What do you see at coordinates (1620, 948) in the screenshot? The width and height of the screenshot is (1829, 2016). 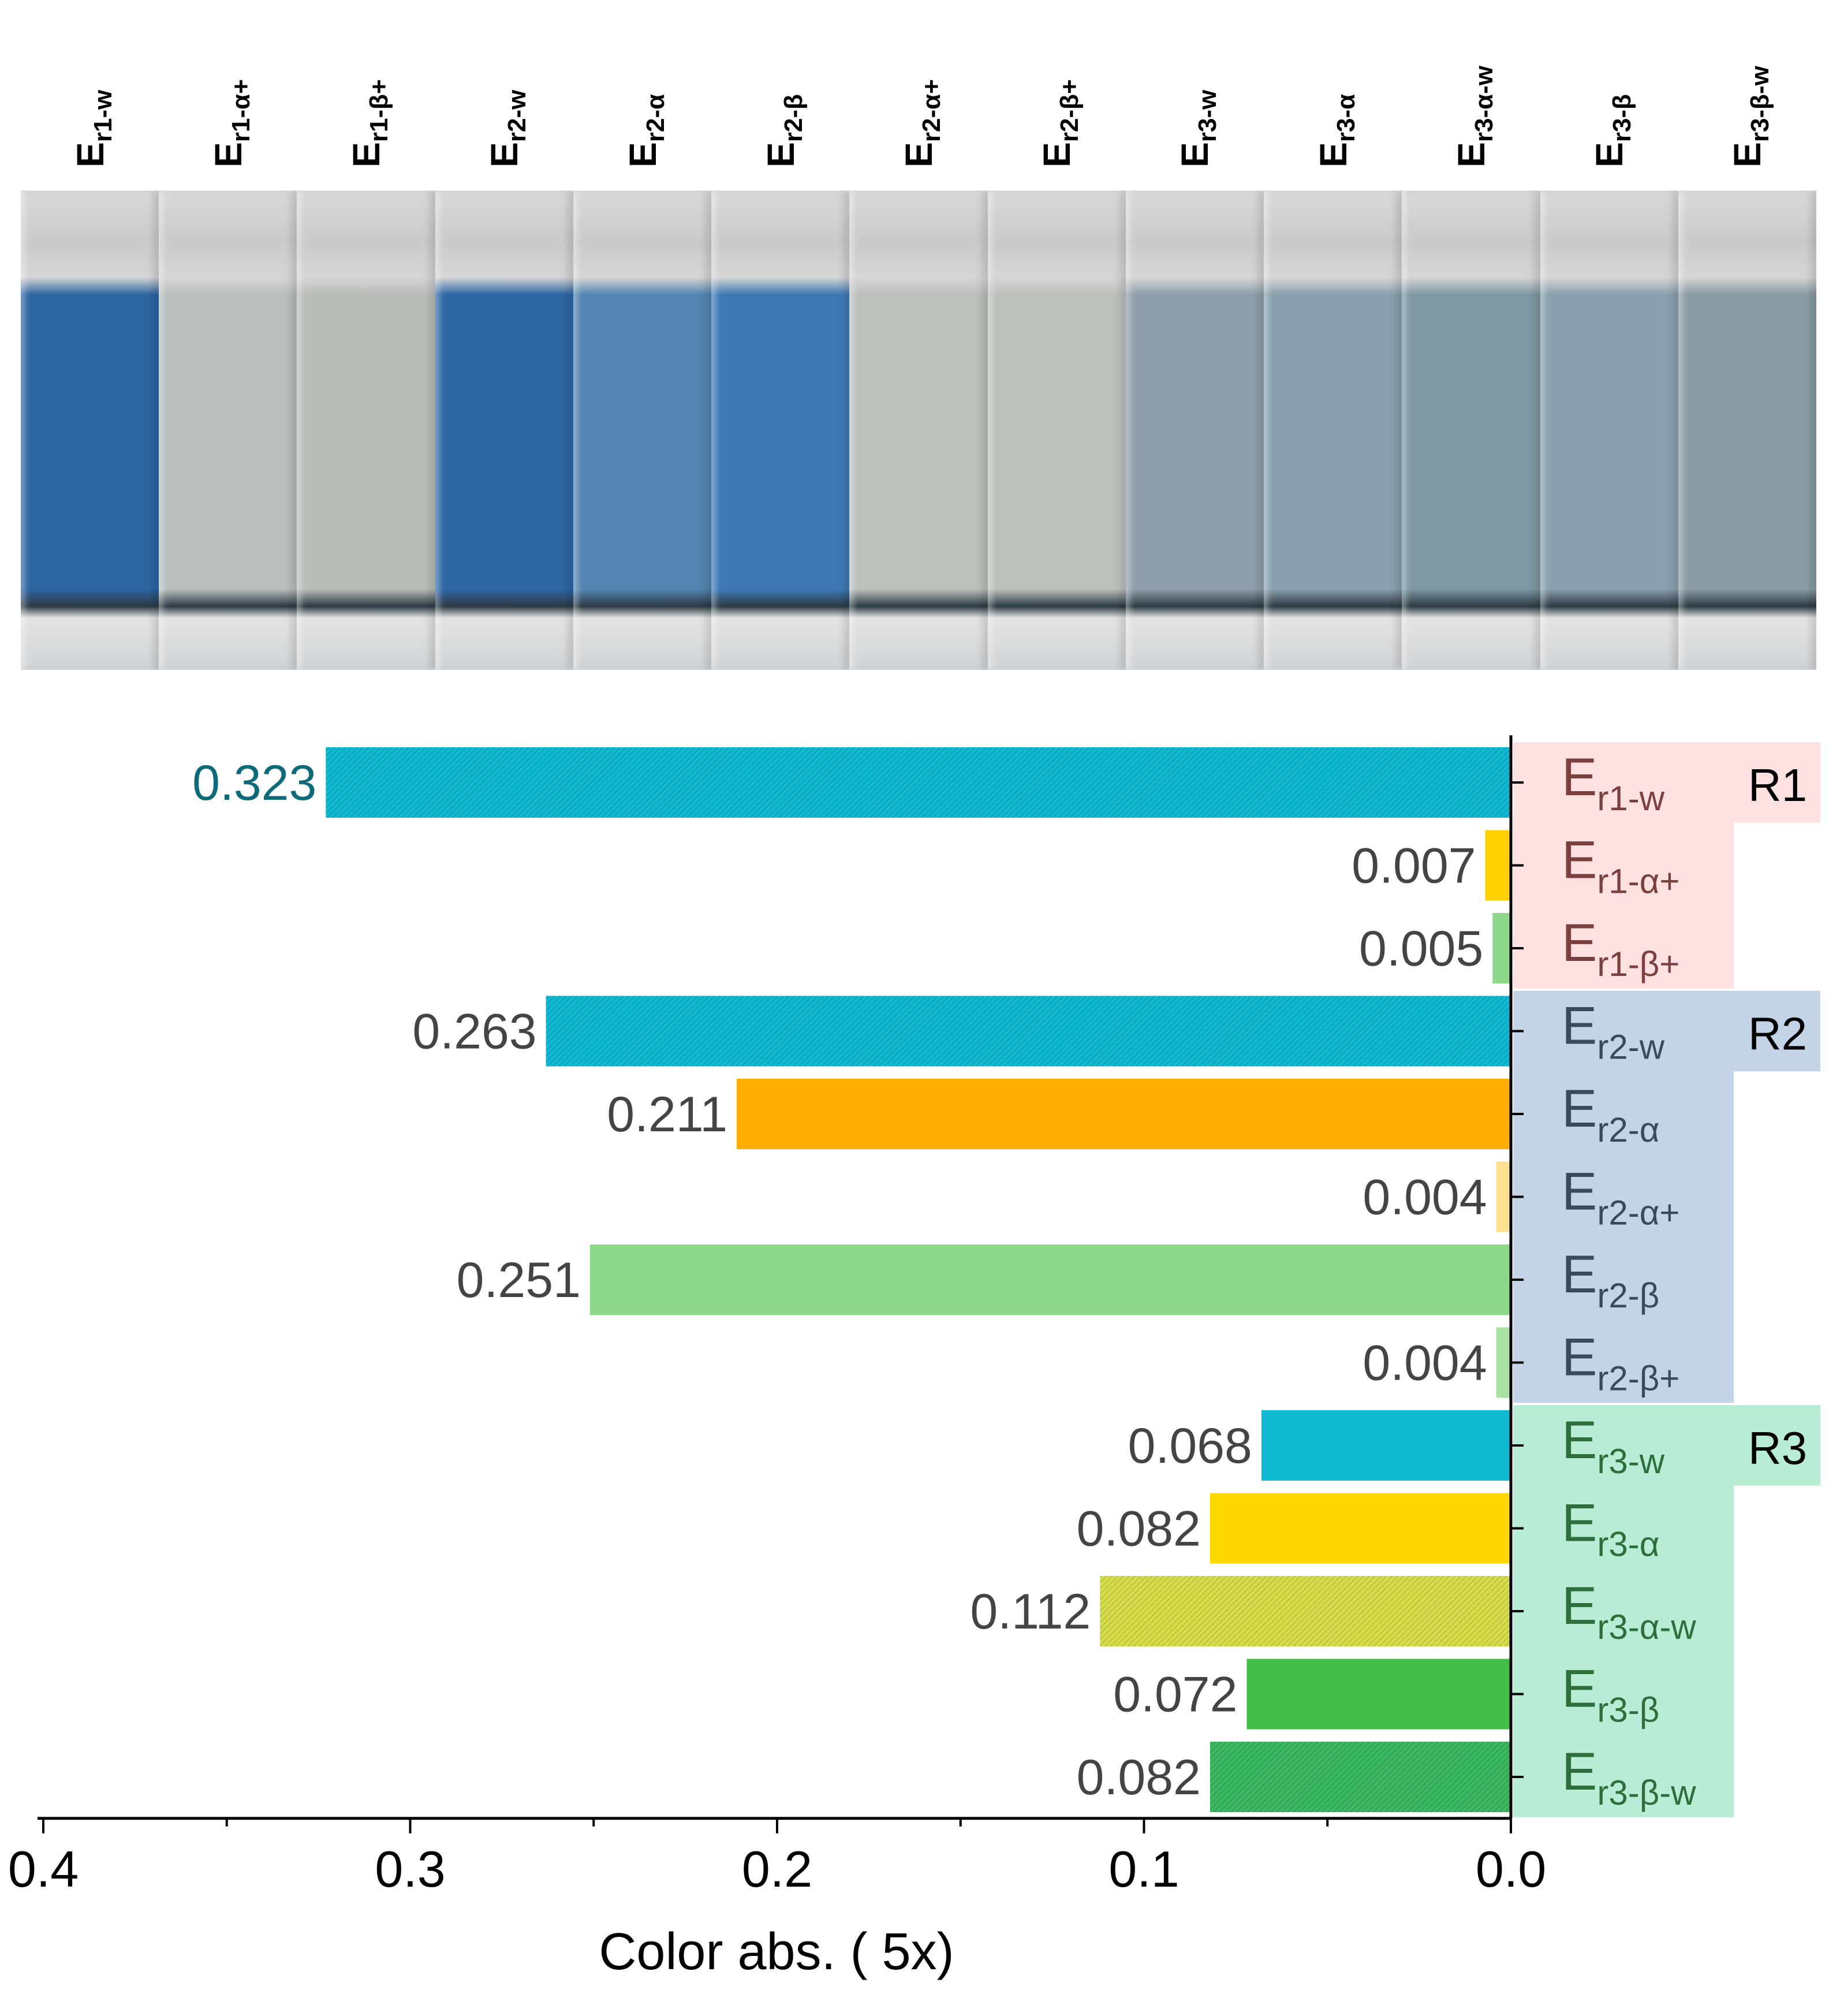 I see `category-label: Er1-β+` at bounding box center [1620, 948].